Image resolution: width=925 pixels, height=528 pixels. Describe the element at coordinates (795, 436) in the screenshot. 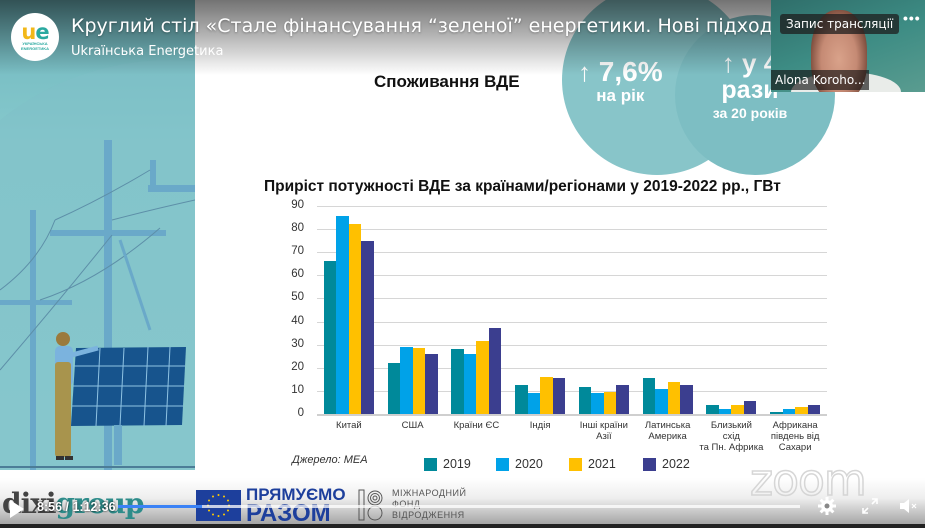

I see `category-label: Африкана південь від Сахари` at that location.